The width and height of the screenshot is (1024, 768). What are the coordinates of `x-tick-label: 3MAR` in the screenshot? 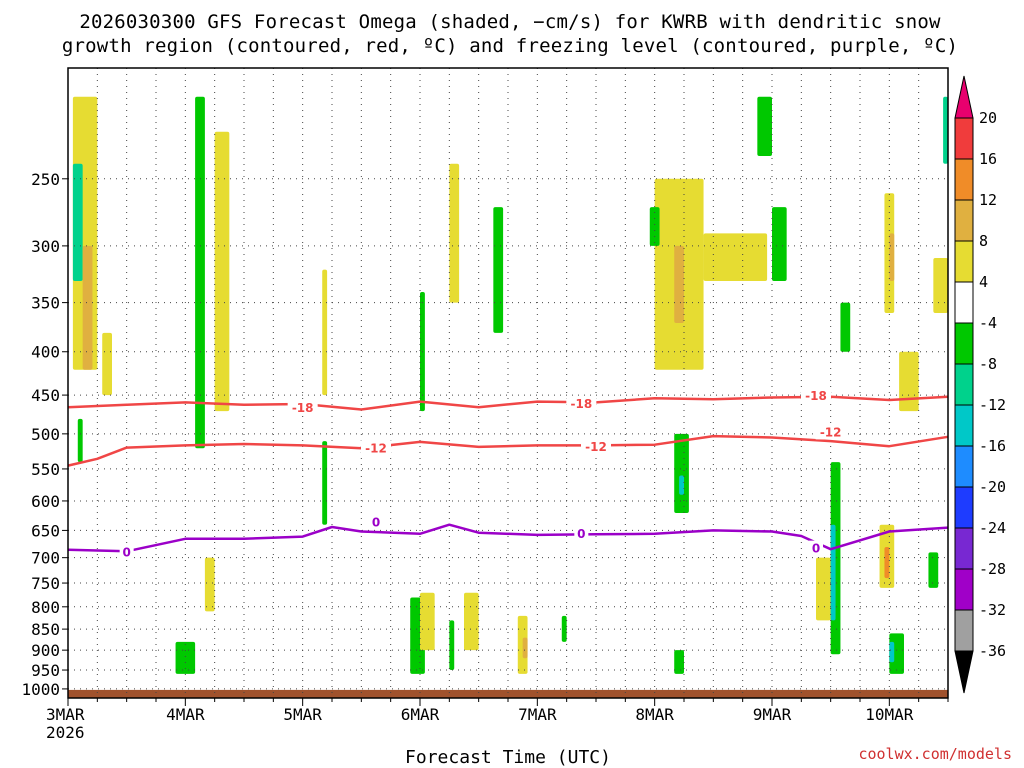 It's located at (65, 714).